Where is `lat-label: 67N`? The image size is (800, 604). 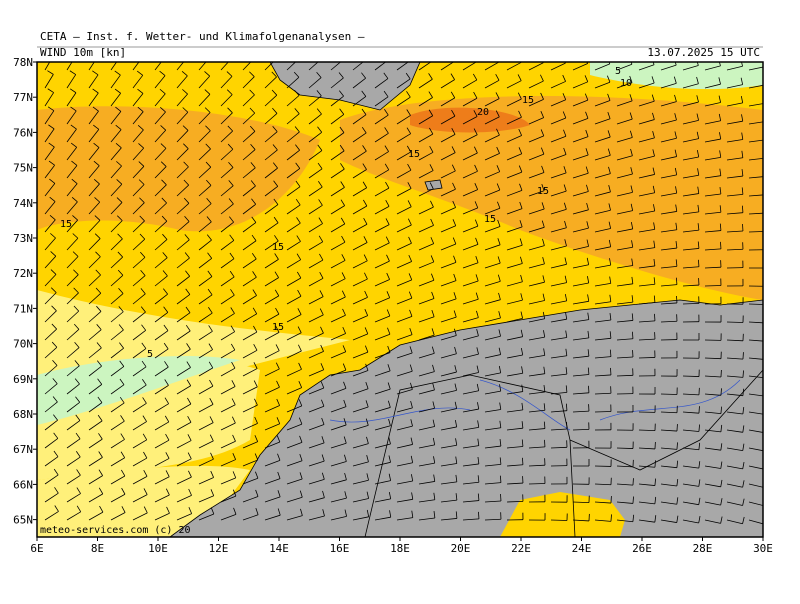
lat-label: 67N is located at coordinates (23, 449).